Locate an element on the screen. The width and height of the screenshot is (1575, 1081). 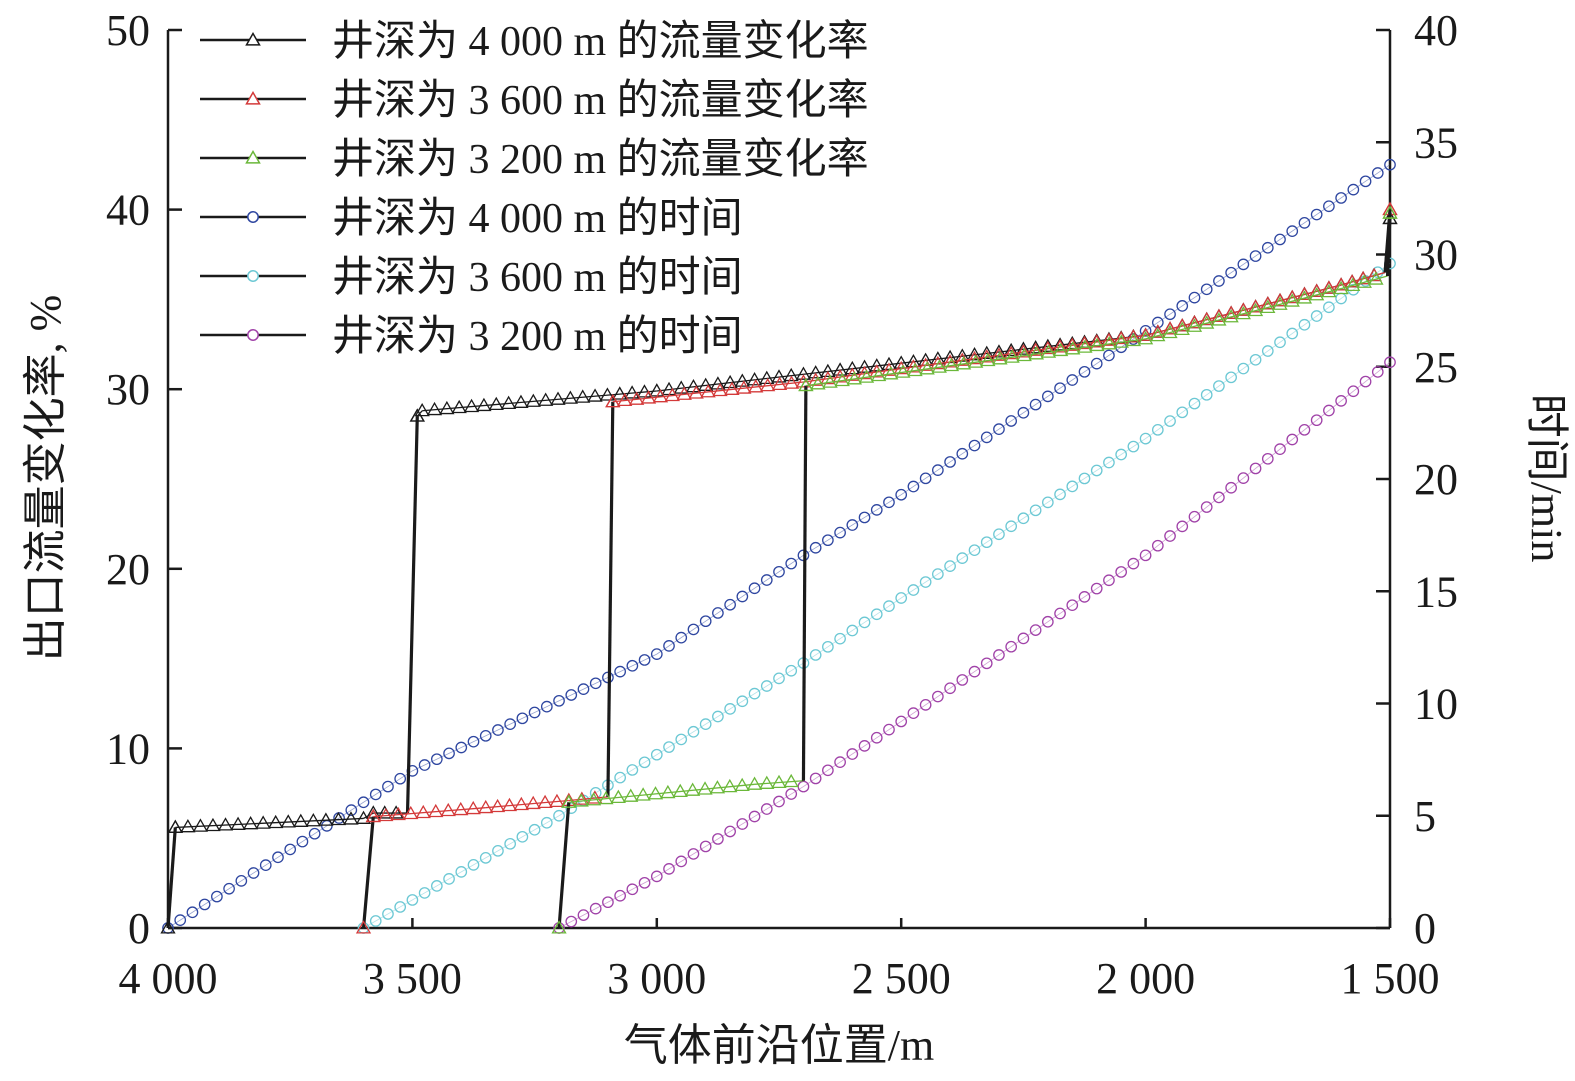
series-line-segment is located at coordinates (527, 804).